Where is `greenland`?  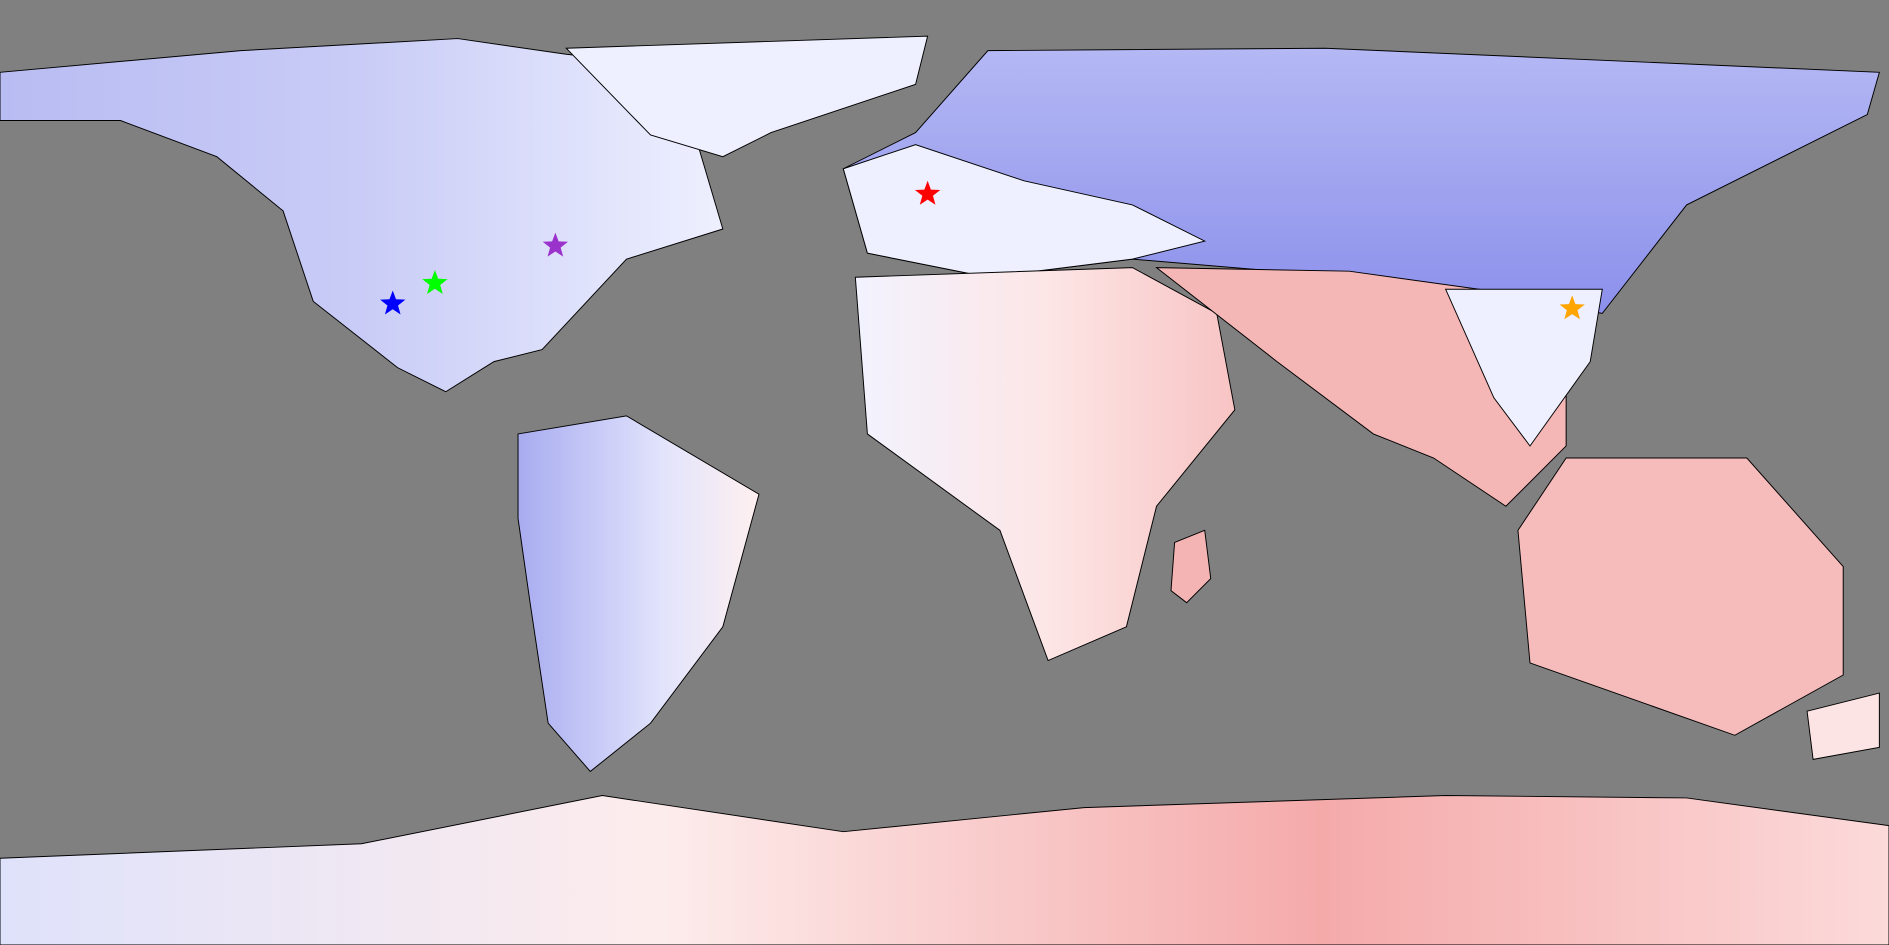 greenland is located at coordinates (747, 96).